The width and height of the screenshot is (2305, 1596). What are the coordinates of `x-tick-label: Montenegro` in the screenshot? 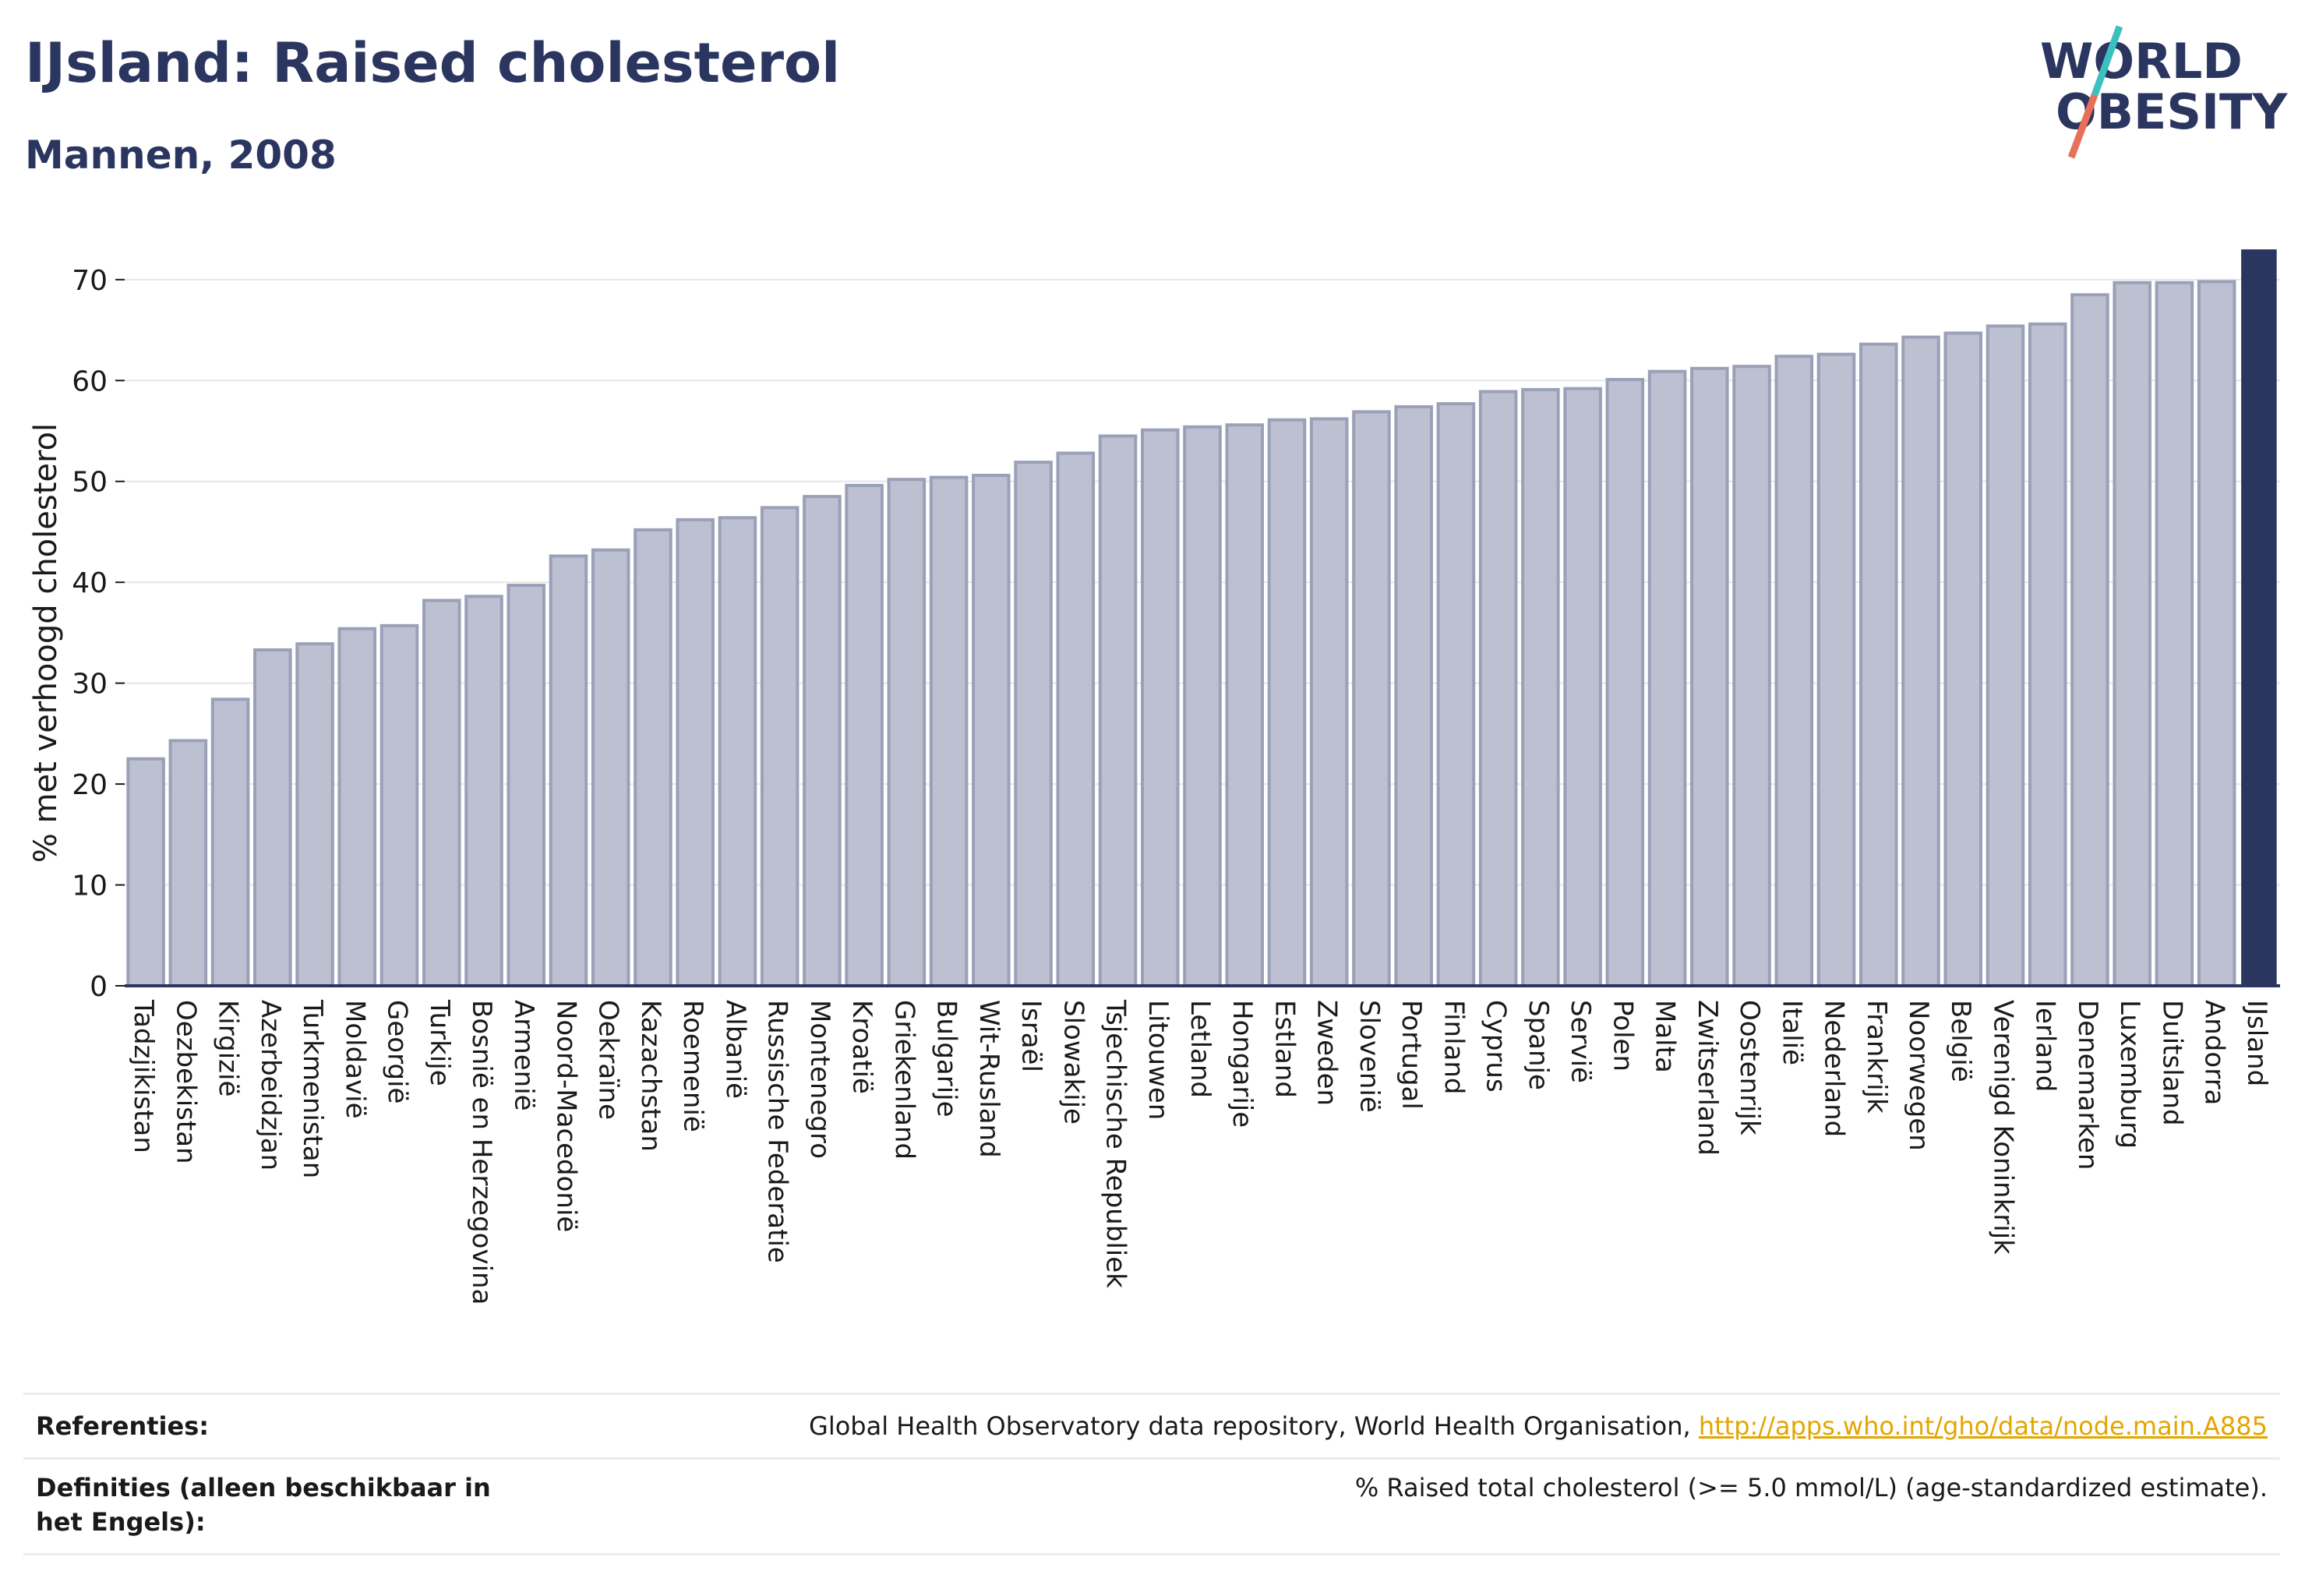 It's located at (819, 1079).